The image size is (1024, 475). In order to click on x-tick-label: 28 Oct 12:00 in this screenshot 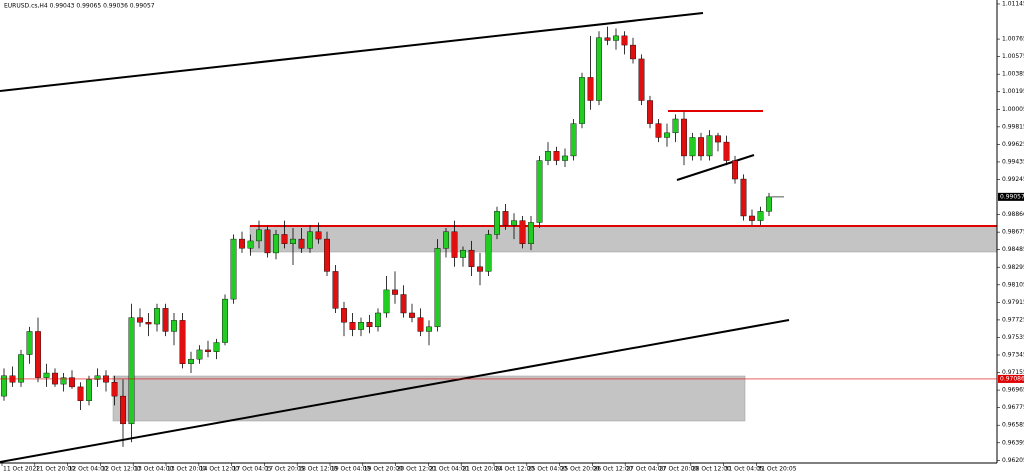, I will do `click(711, 469)`.